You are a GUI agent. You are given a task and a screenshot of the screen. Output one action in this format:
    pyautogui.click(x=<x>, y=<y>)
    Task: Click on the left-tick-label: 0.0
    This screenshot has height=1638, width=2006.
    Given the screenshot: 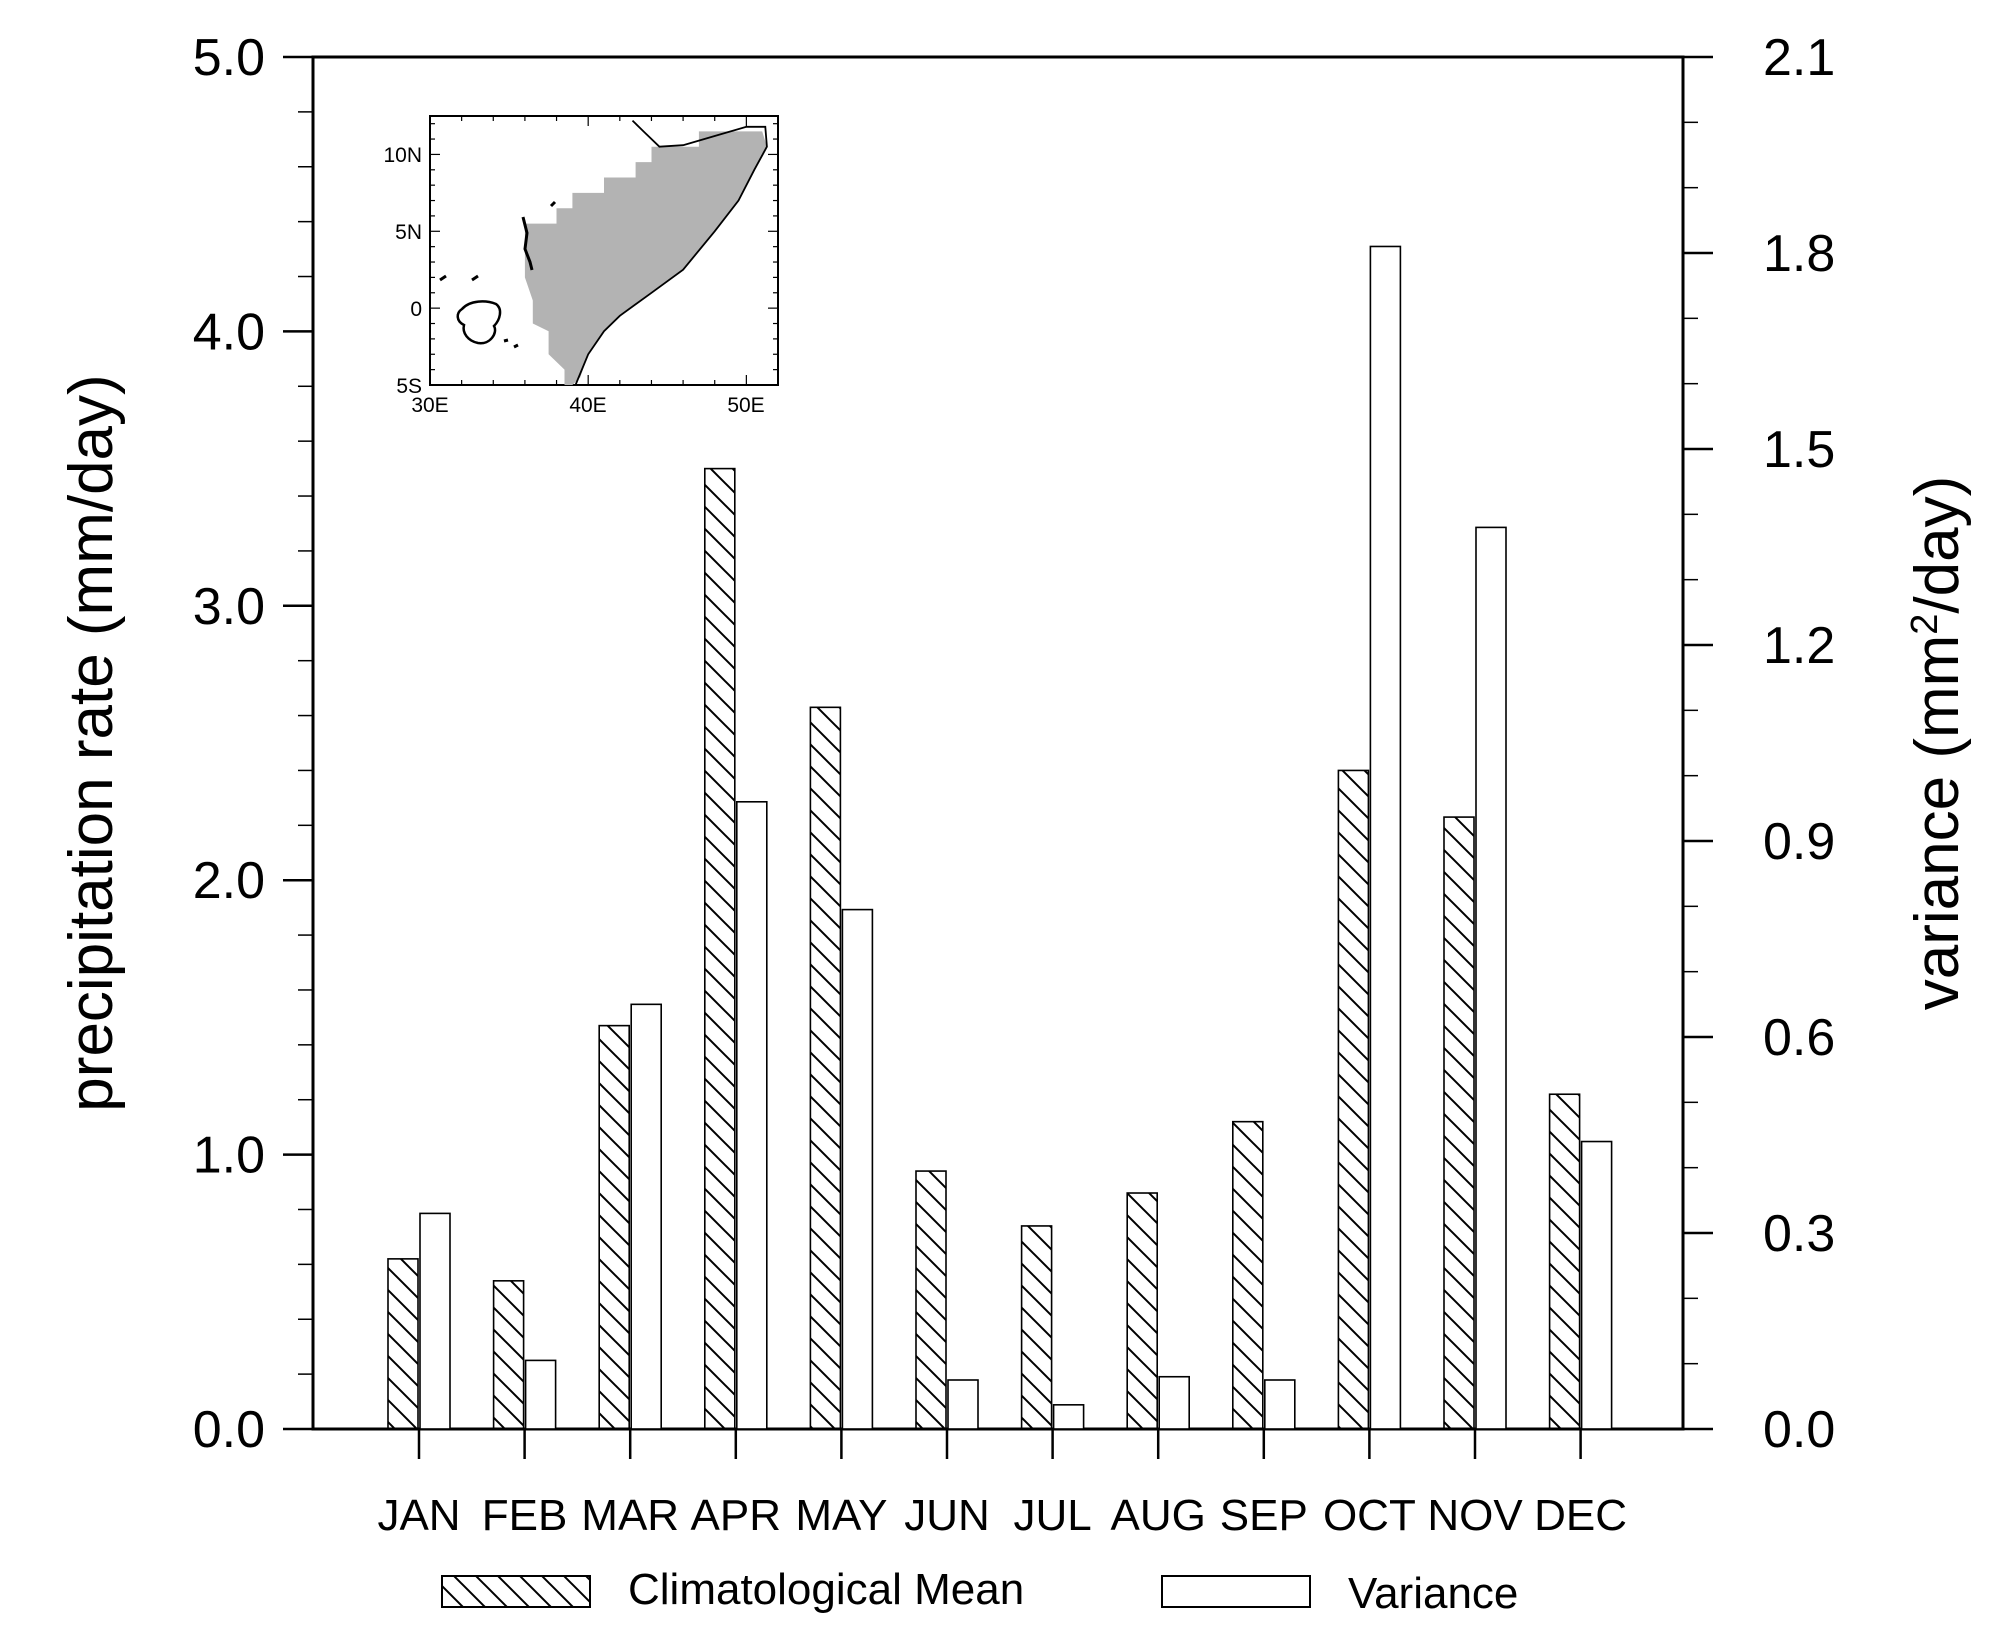 What is the action you would take?
    pyautogui.click(x=229, y=1430)
    